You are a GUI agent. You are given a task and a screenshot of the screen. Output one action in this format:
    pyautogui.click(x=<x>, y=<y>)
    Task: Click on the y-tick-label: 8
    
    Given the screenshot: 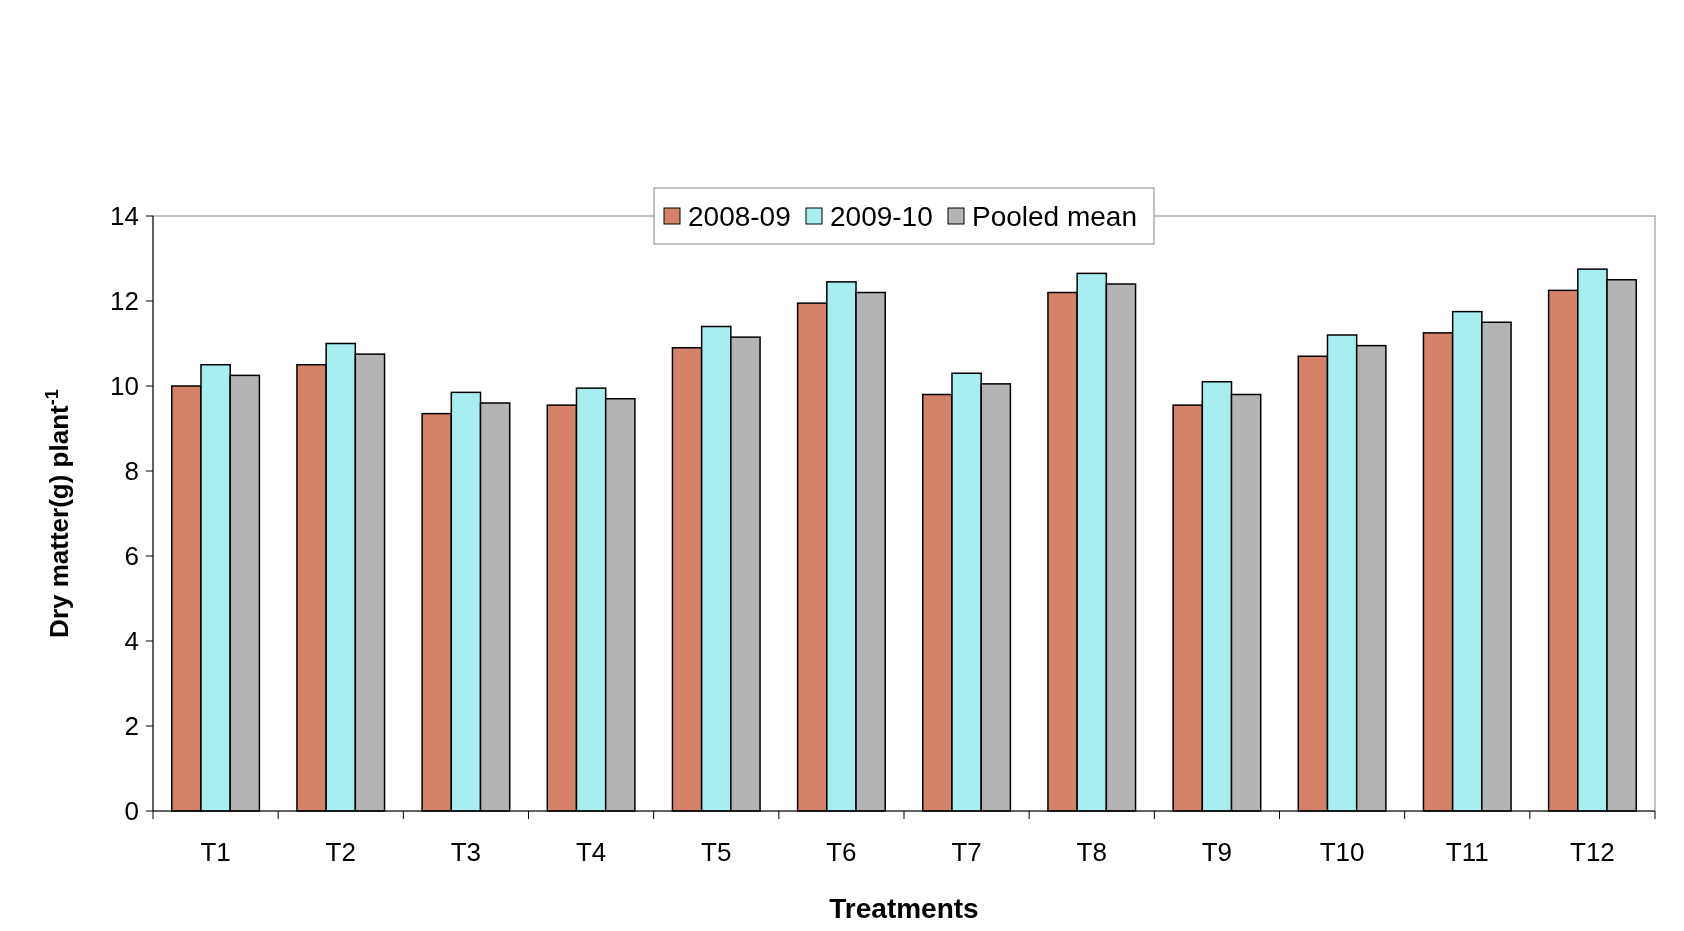 What is the action you would take?
    pyautogui.click(x=131, y=471)
    